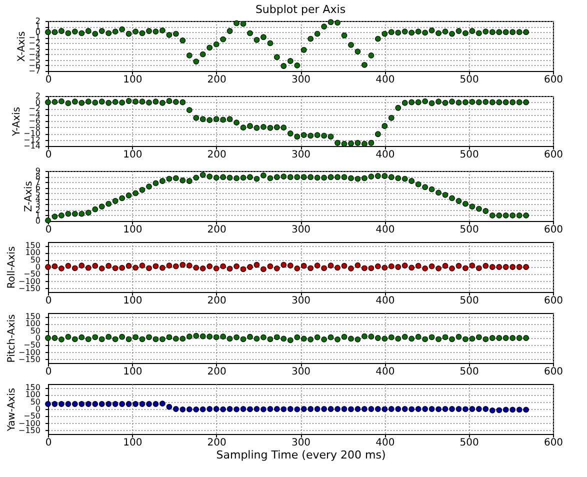 This screenshot has height=477, width=587. Describe the element at coordinates (34, 121) in the screenshot. I see `y-tick-label: −6` at that location.